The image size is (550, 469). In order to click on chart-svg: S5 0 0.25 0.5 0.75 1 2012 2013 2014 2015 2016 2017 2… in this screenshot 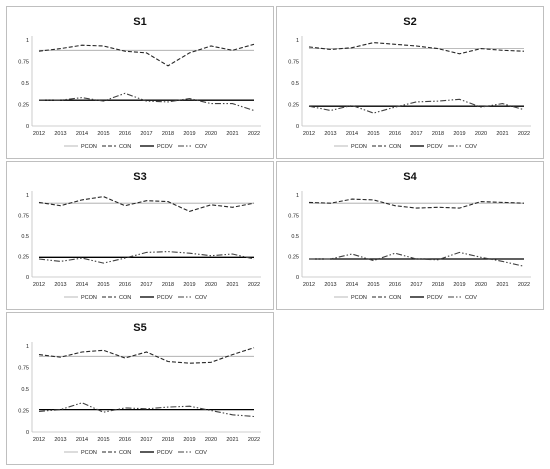, I will do `click(139, 389)`.